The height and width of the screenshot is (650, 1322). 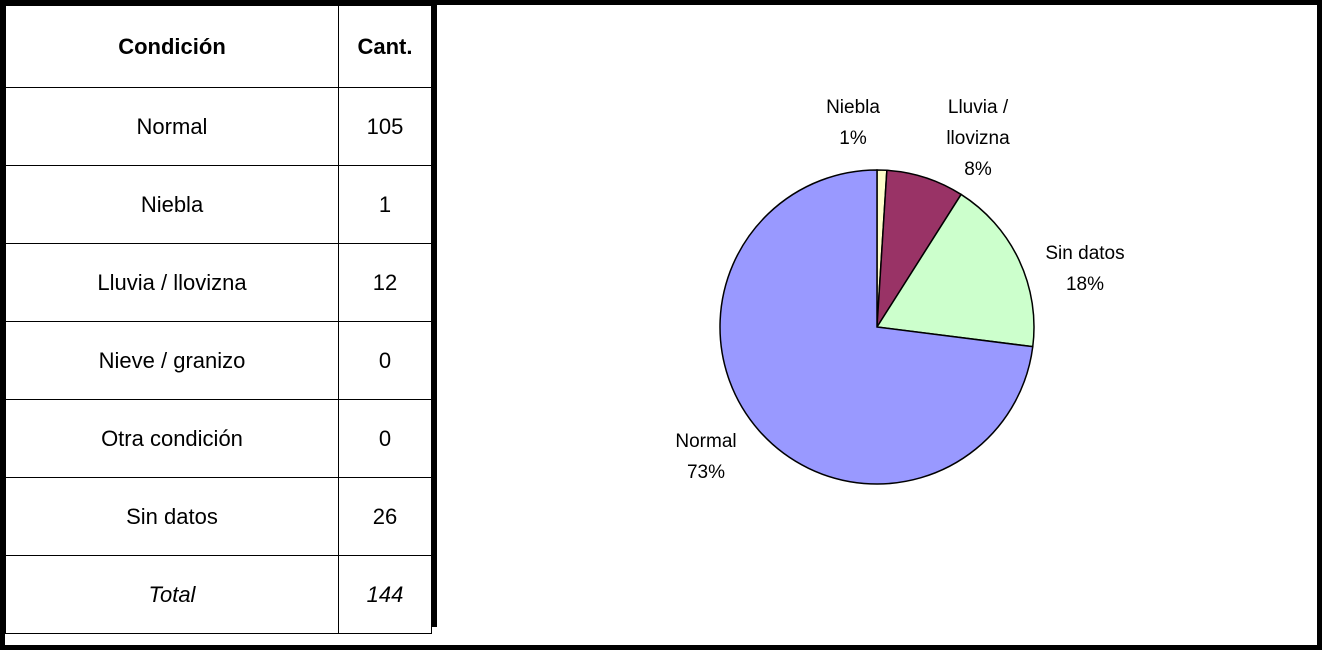 What do you see at coordinates (853, 138) in the screenshot?
I see `pie-label-value: 1%` at bounding box center [853, 138].